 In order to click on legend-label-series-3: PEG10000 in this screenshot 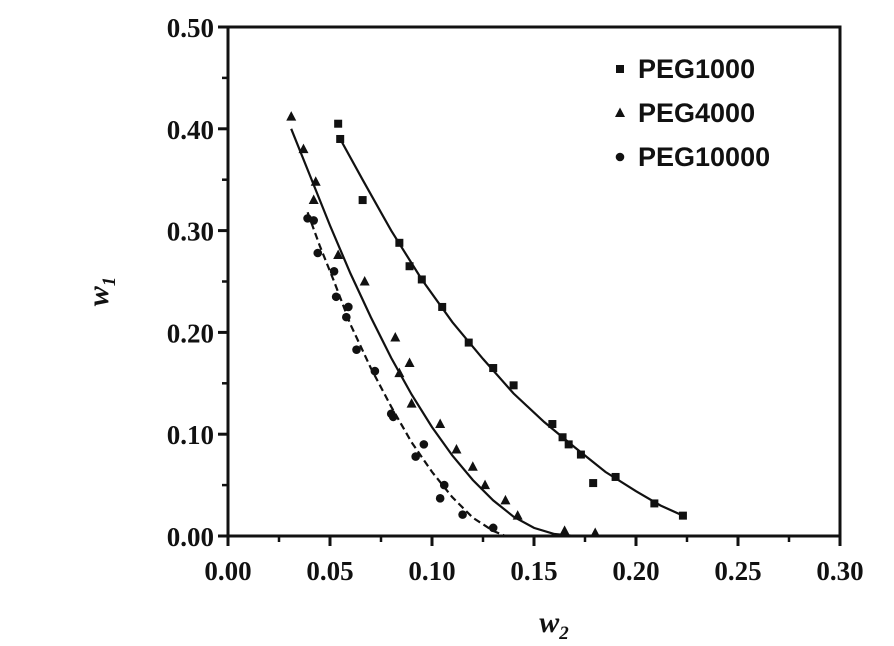, I will do `click(704, 157)`.